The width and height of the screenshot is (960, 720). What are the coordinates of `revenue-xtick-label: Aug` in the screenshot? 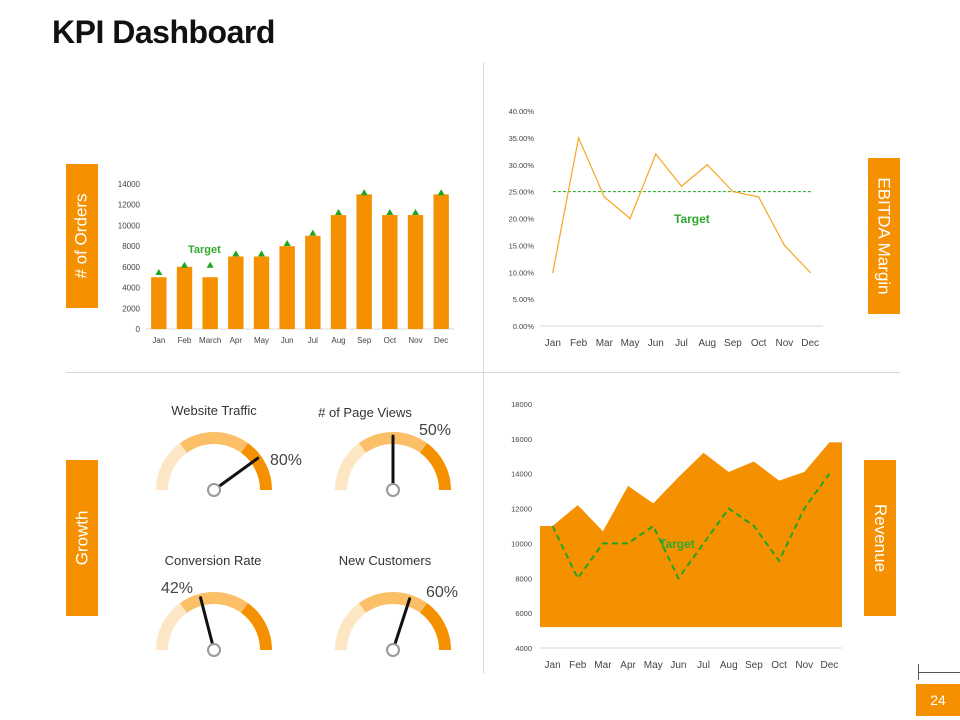 It's located at (729, 665).